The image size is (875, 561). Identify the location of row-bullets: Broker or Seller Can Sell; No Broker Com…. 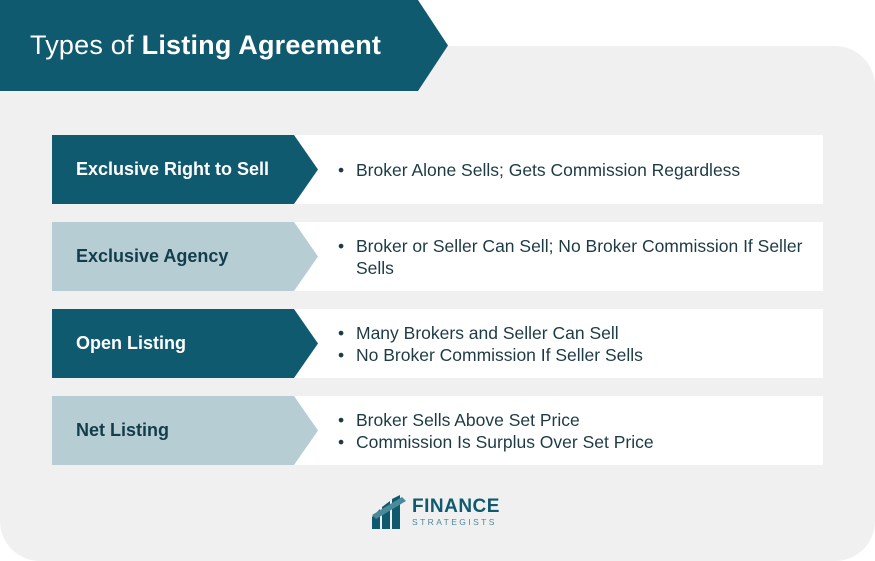
(572, 256).